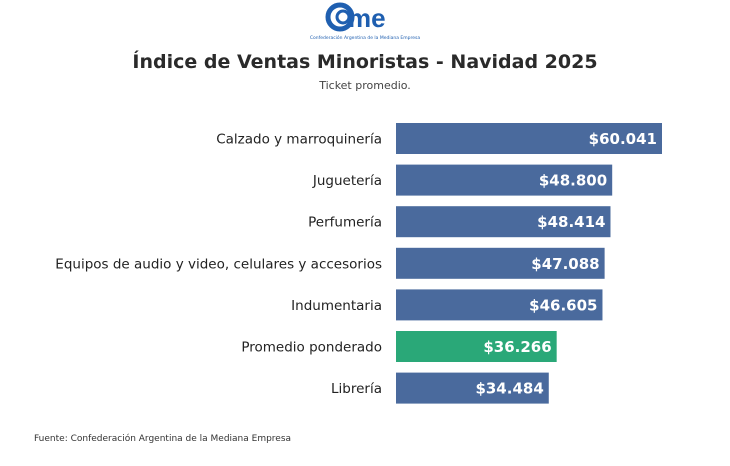 This screenshot has width=730, height=466. Describe the element at coordinates (517, 347) in the screenshot. I see `data-label: $36.266` at that location.